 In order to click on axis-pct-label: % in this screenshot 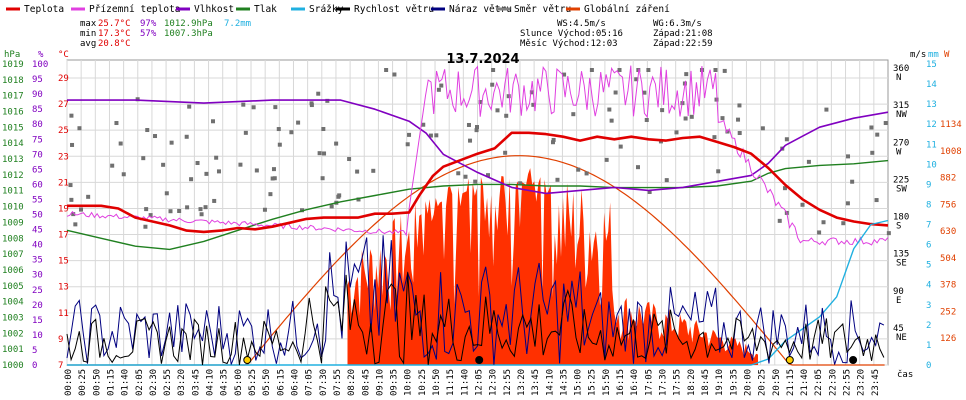, I will do `click(41, 55)`.